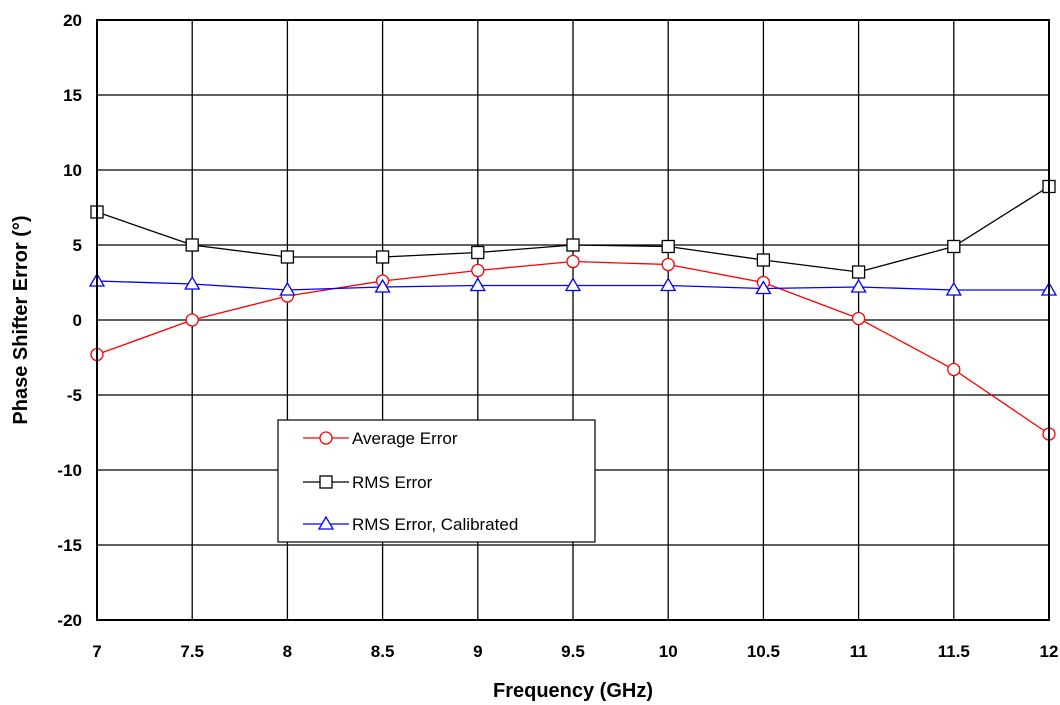  I want to click on x-axis-title: Frequency (GHz), so click(573, 691).